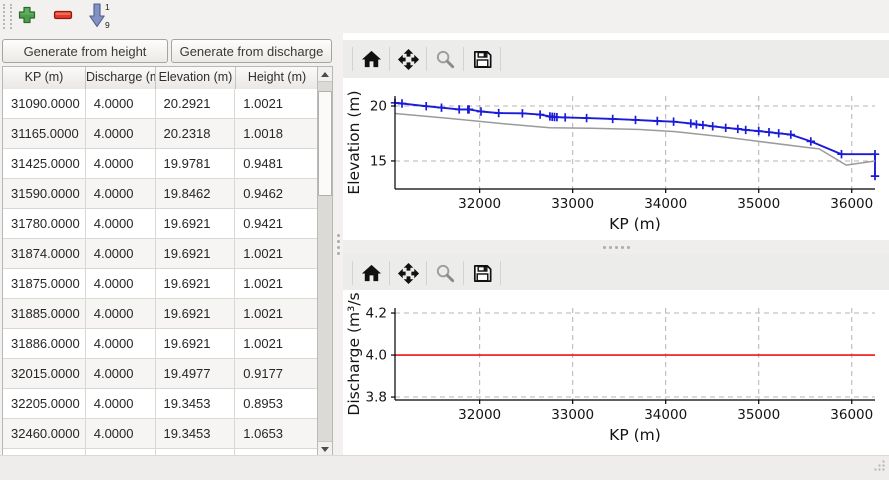 The width and height of the screenshot is (889, 480). What do you see at coordinates (665, 415) in the screenshot?
I see `svg-text: 34000` at bounding box center [665, 415].